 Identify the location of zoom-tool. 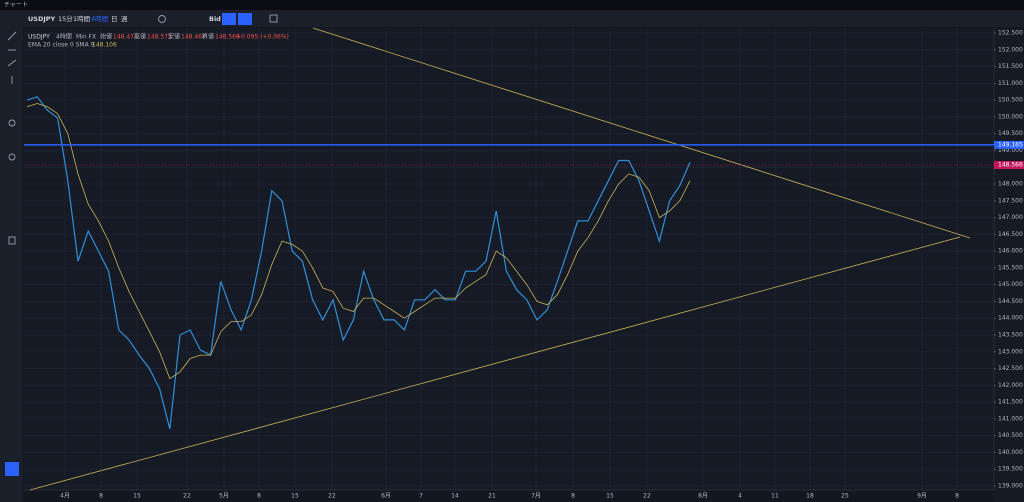
(12, 157).